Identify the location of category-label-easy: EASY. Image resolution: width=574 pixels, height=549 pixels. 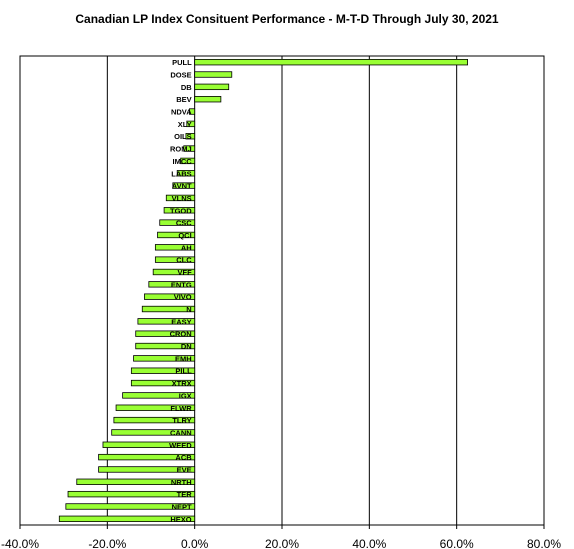
(181, 321).